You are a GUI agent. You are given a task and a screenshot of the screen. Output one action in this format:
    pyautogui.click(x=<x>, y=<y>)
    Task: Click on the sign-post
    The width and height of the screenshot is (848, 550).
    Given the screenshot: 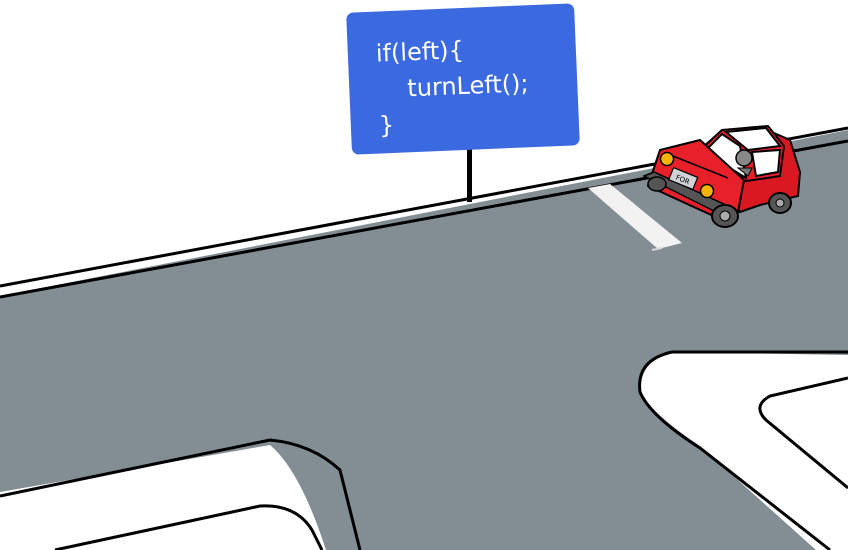 What is the action you would take?
    pyautogui.click(x=469, y=170)
    